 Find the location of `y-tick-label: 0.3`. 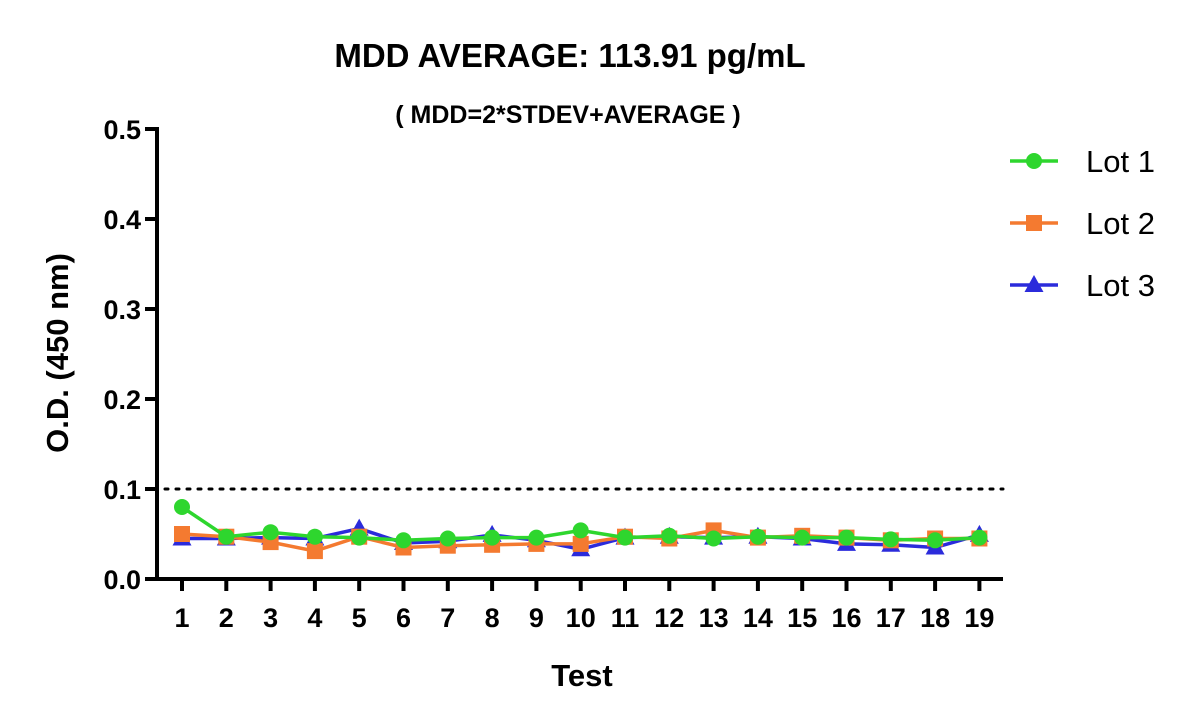

y-tick-label: 0.3 is located at coordinates (122, 310).